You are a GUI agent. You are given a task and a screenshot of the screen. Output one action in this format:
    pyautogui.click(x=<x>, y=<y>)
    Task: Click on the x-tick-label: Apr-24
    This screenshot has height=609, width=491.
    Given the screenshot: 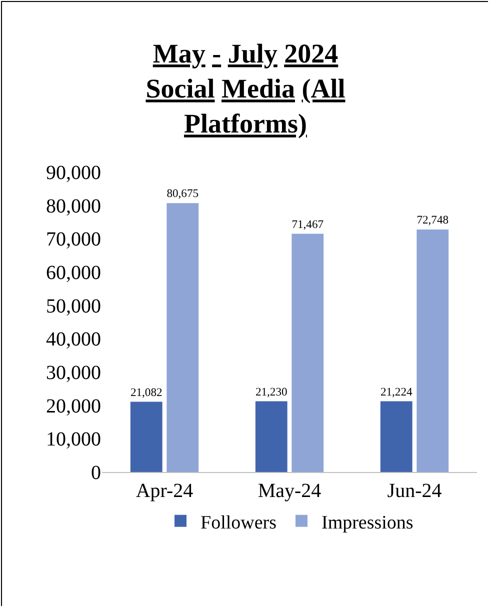 What is the action you would take?
    pyautogui.click(x=165, y=491)
    